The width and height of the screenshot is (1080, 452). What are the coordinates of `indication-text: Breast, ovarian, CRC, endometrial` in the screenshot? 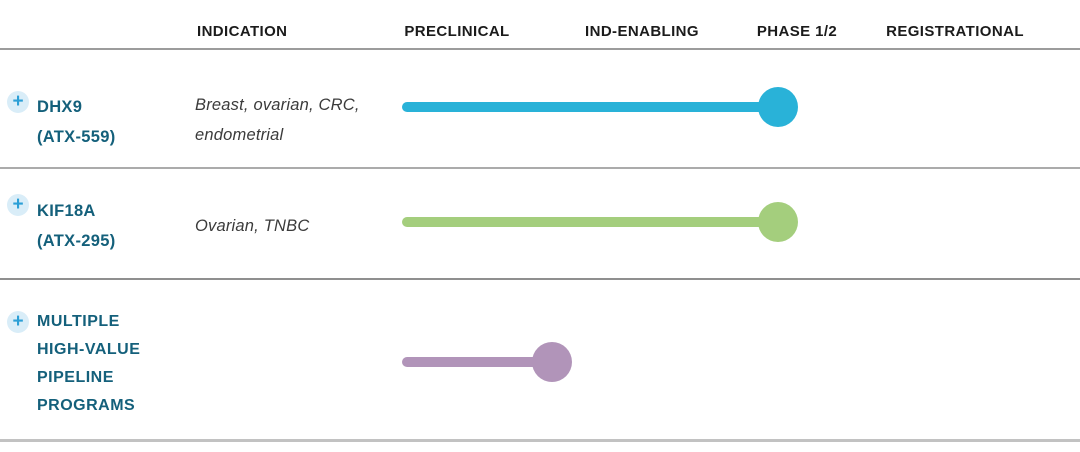 It's located at (277, 120).